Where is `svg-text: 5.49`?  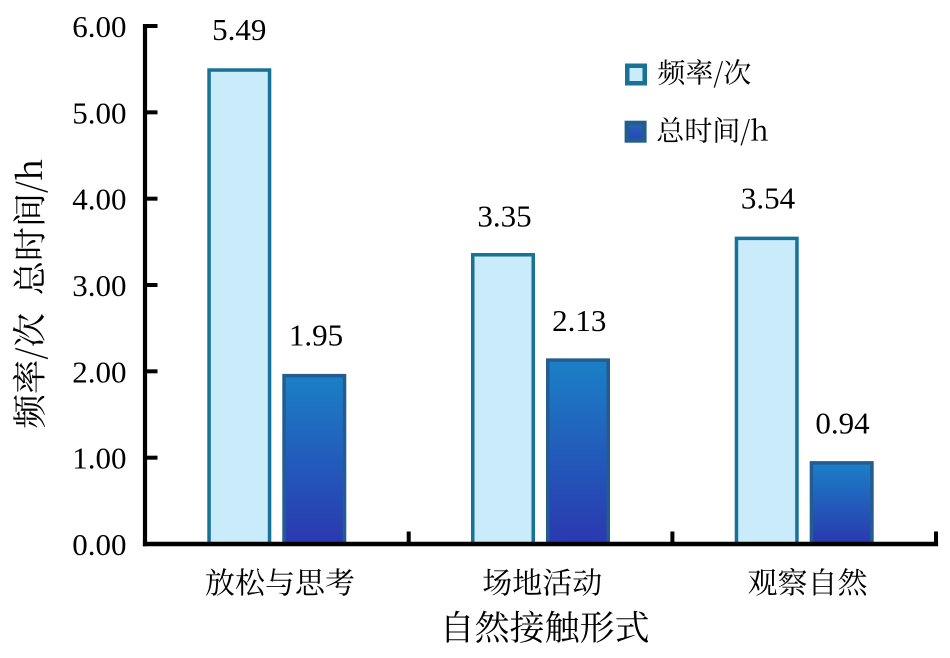 svg-text: 5.49 is located at coordinates (239, 29).